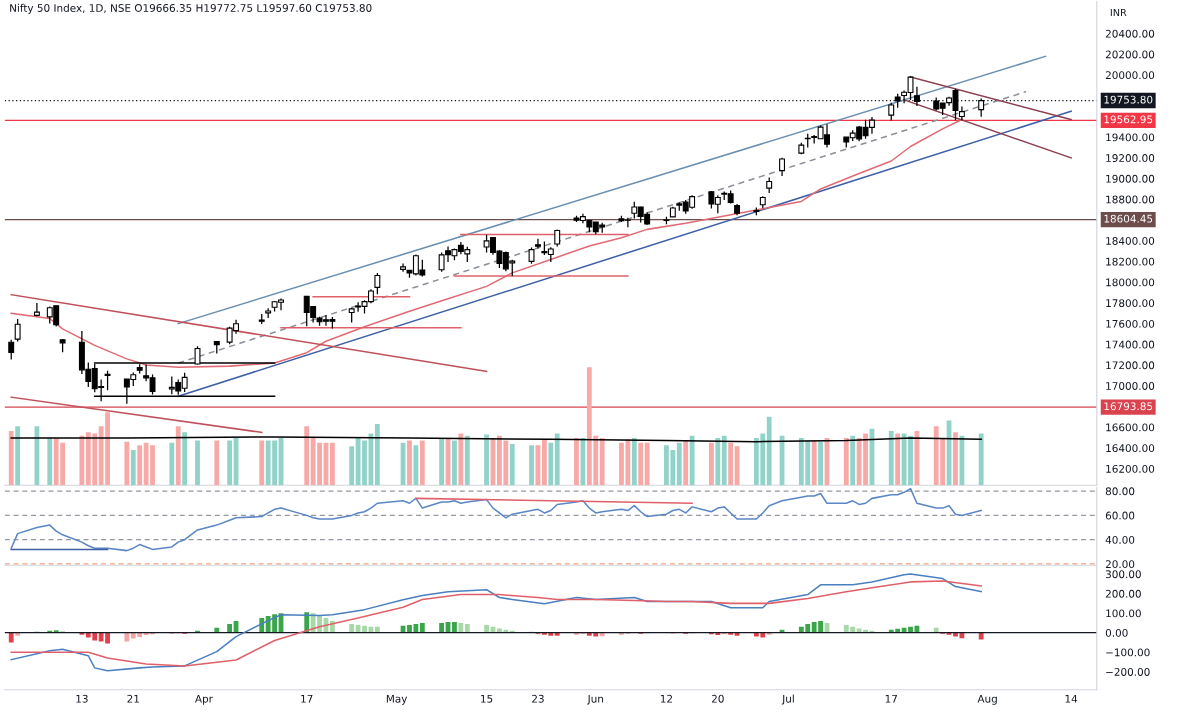 Image resolution: width=1200 pixels, height=720 pixels. What do you see at coordinates (538, 698) in the screenshot?
I see `x-tick-label: 23` at bounding box center [538, 698].